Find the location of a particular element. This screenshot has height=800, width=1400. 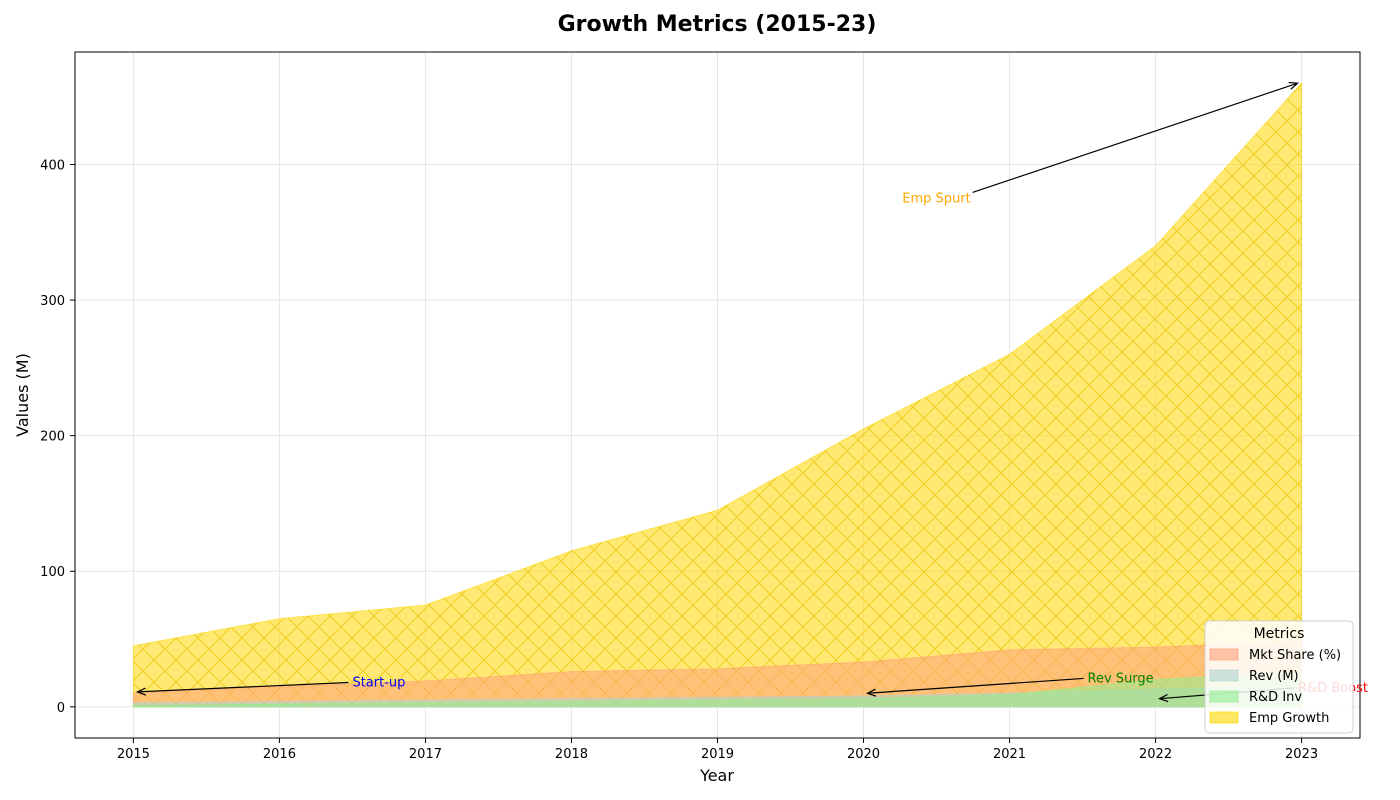

legend-label: Mkt Share (%) is located at coordinates (1295, 655).